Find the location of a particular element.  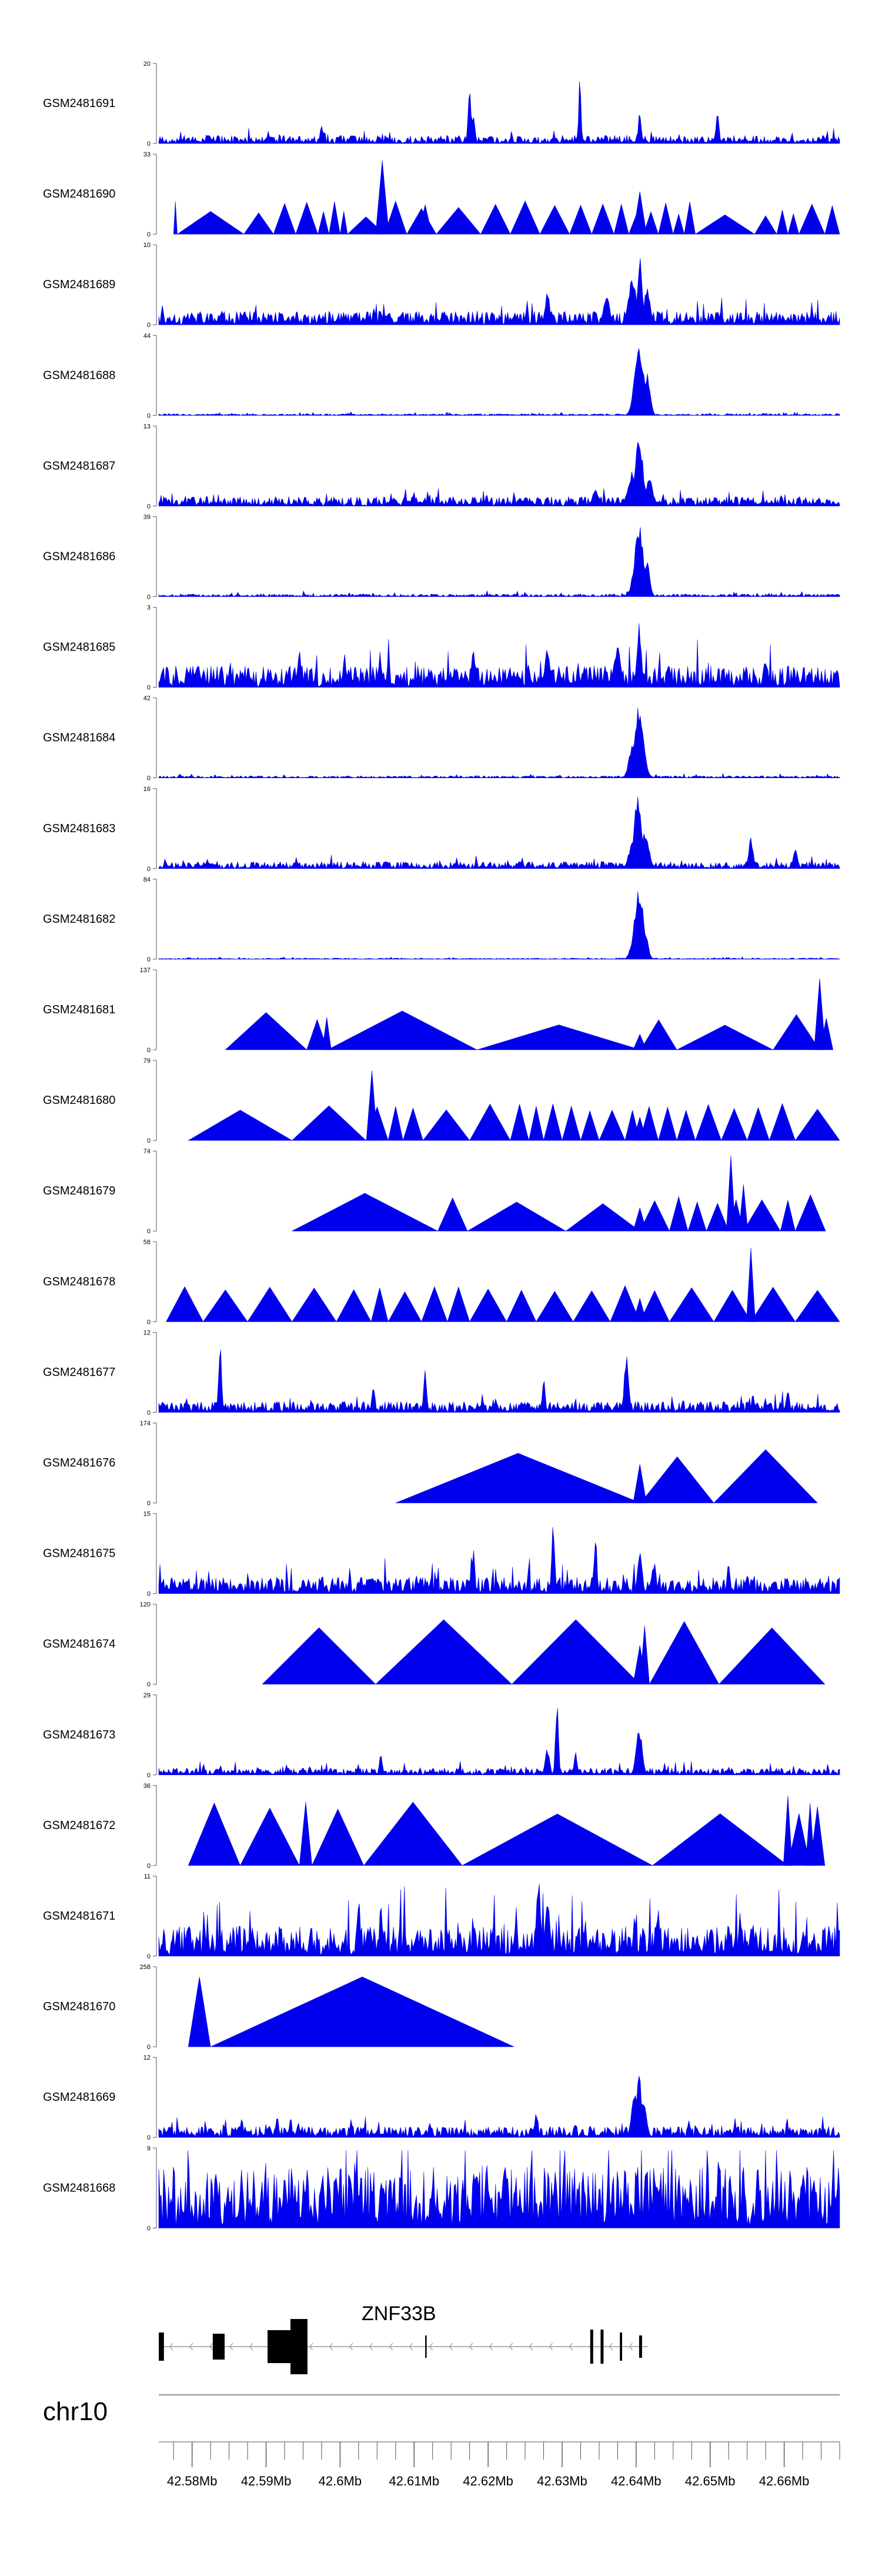

track-GSM2481677: GSM2481677 12 0 is located at coordinates (441, 1372).